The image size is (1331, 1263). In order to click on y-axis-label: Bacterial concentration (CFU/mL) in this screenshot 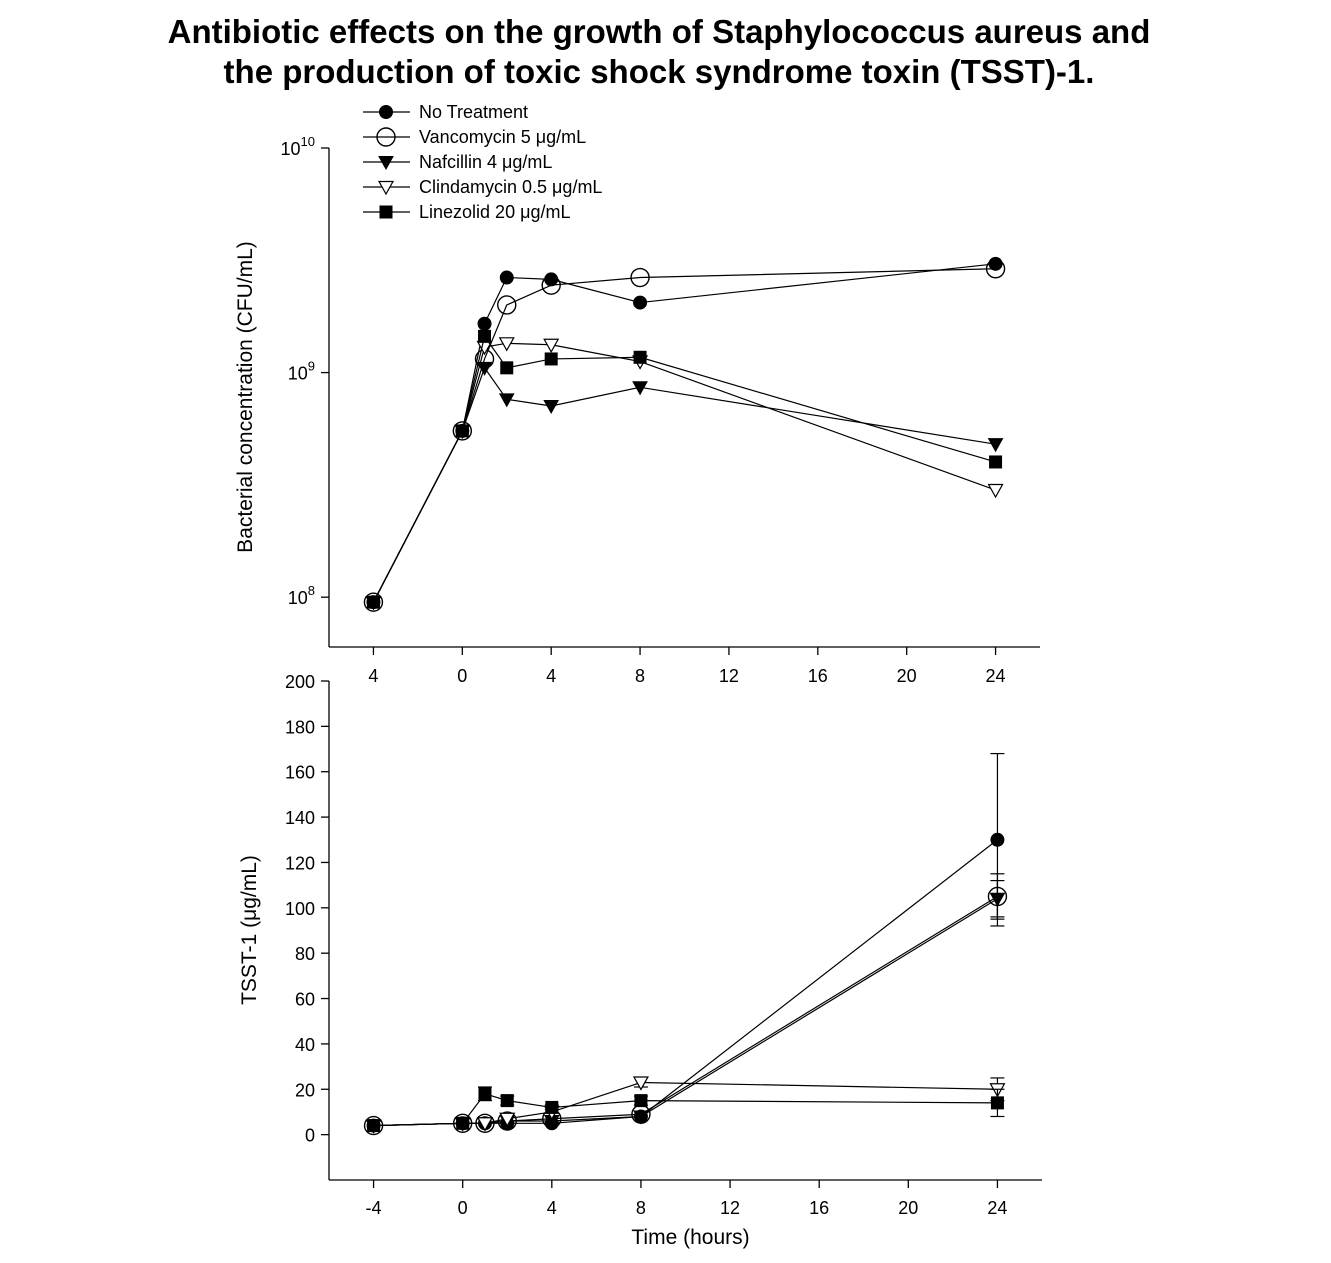, I will do `click(245, 397)`.